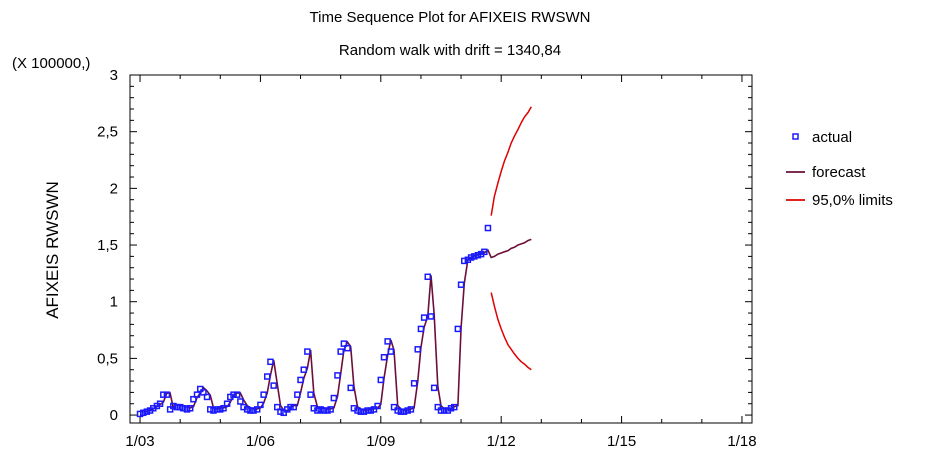  What do you see at coordinates (795, 136) in the screenshot?
I see `legend-marker-actual` at bounding box center [795, 136].